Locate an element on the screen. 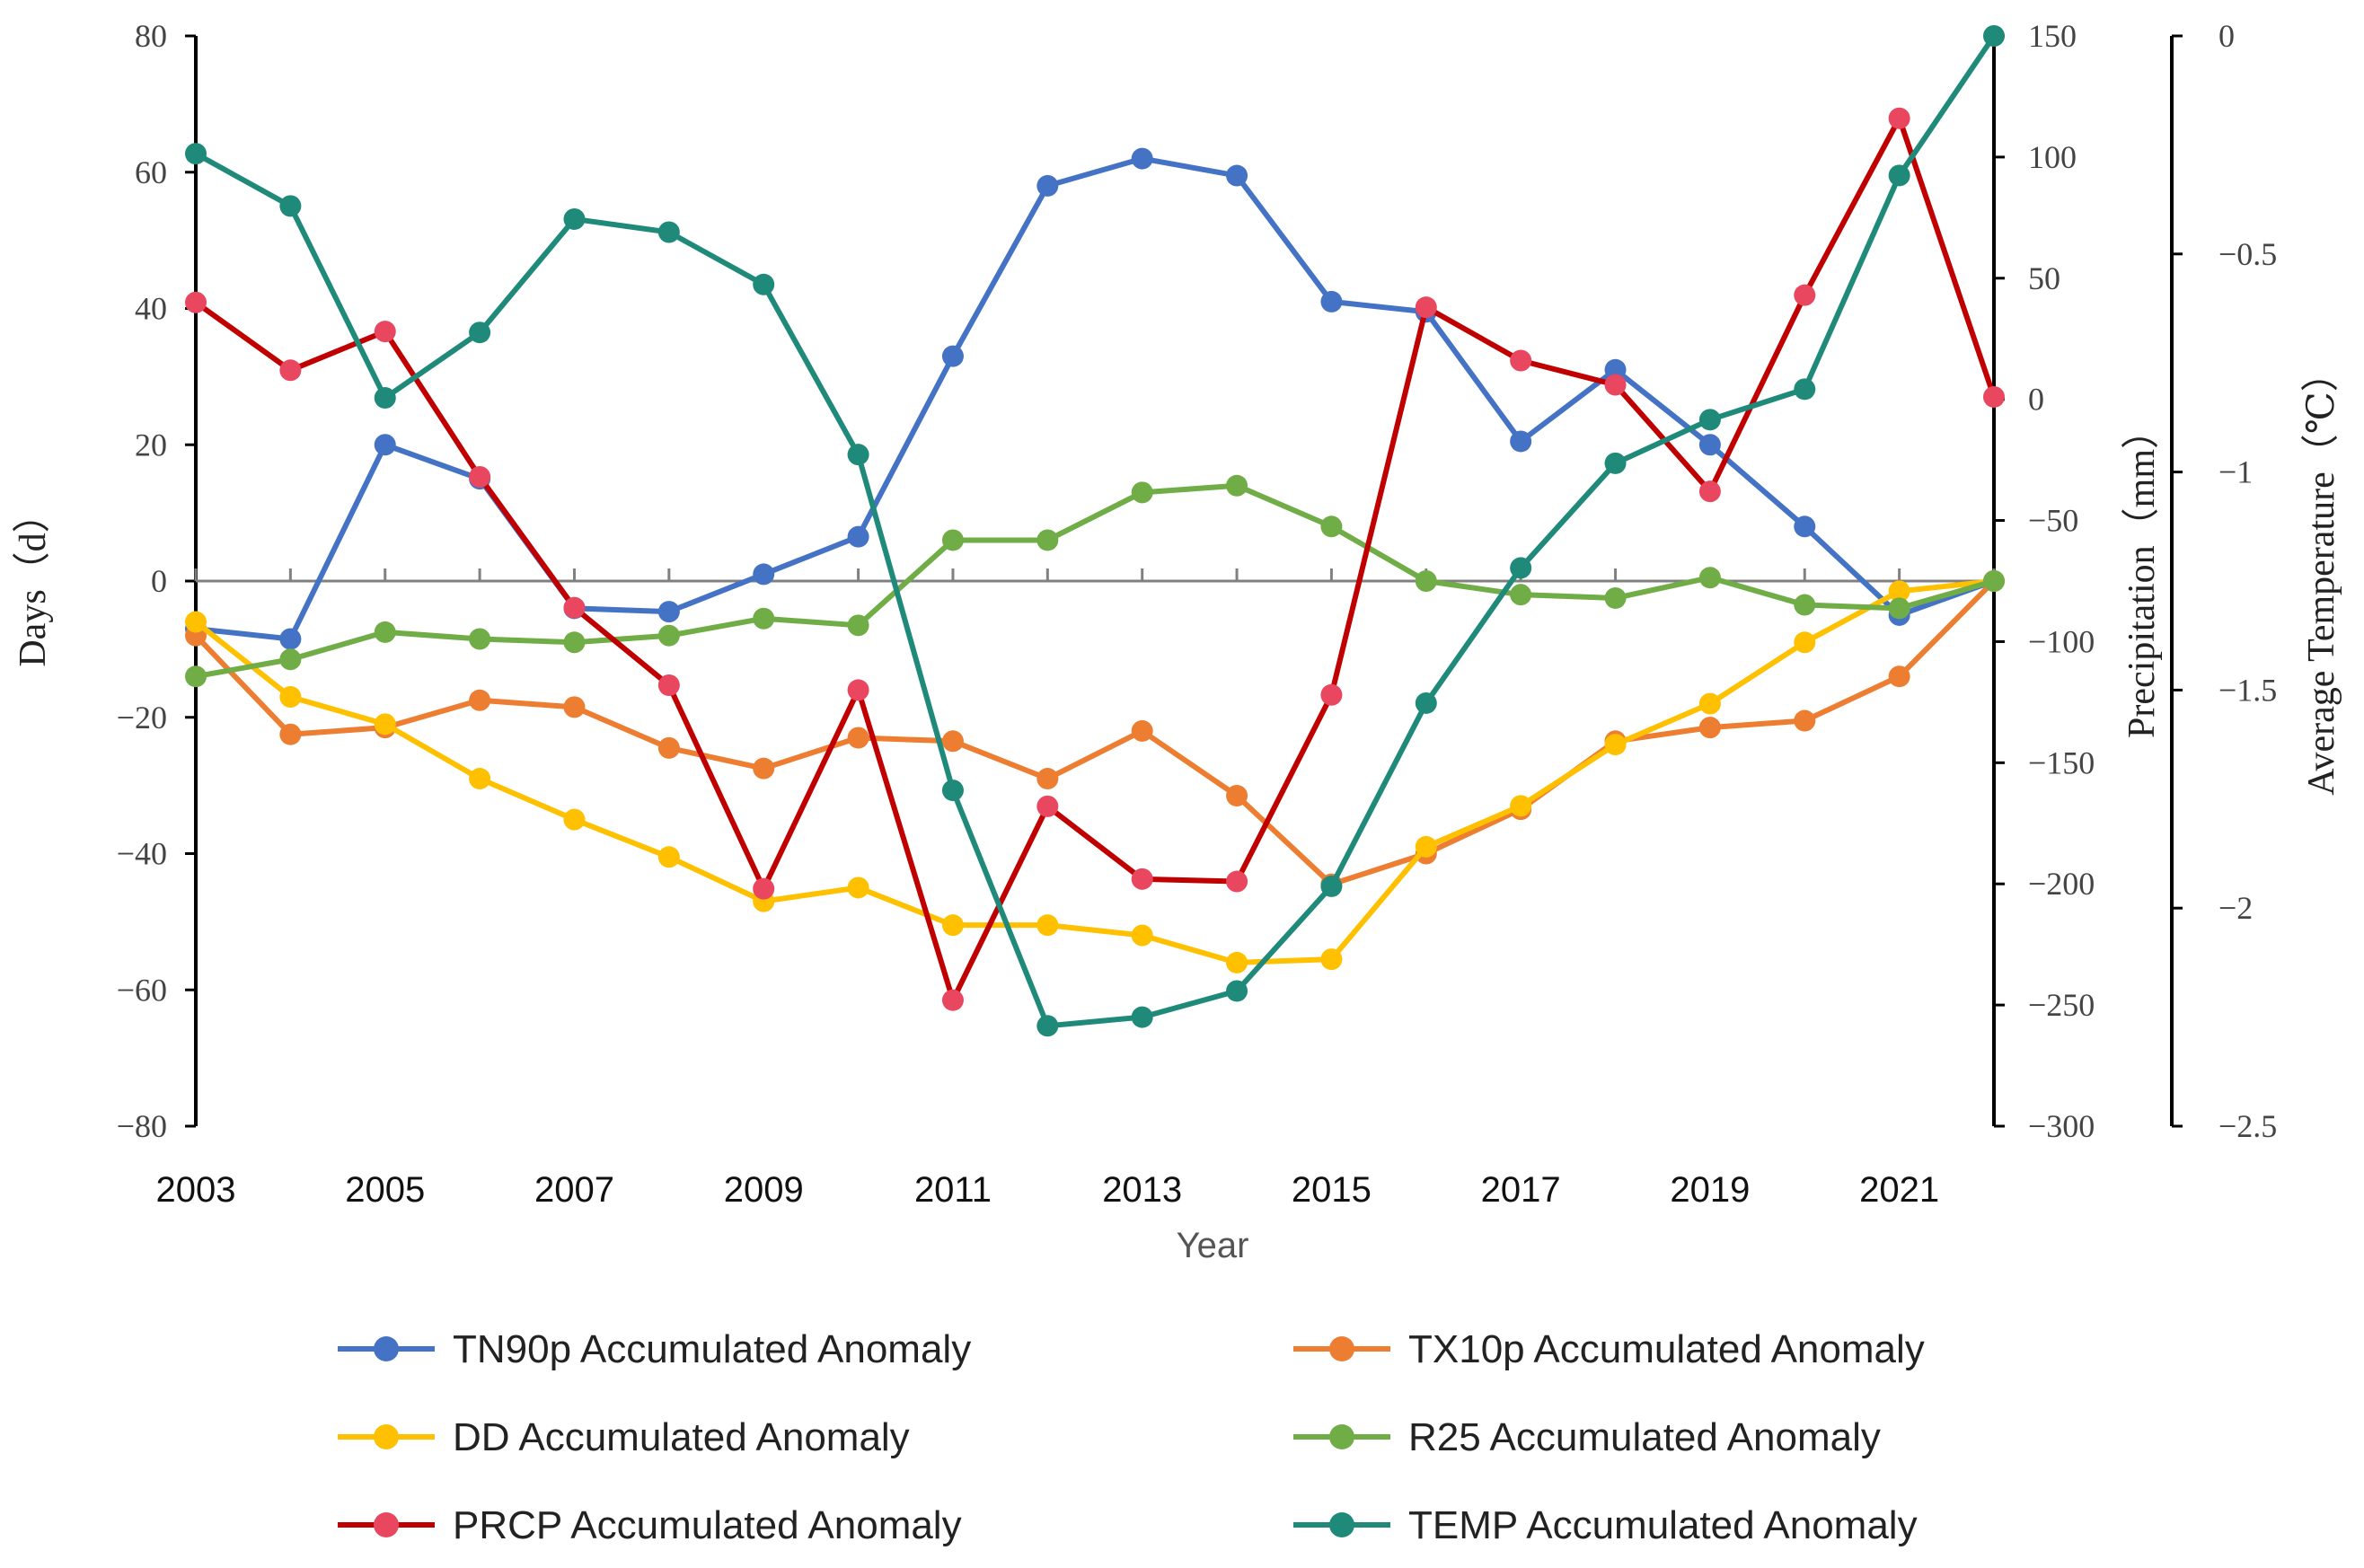 This screenshot has width=2364, height=1568. left-tick-label: 20 is located at coordinates (151, 444).